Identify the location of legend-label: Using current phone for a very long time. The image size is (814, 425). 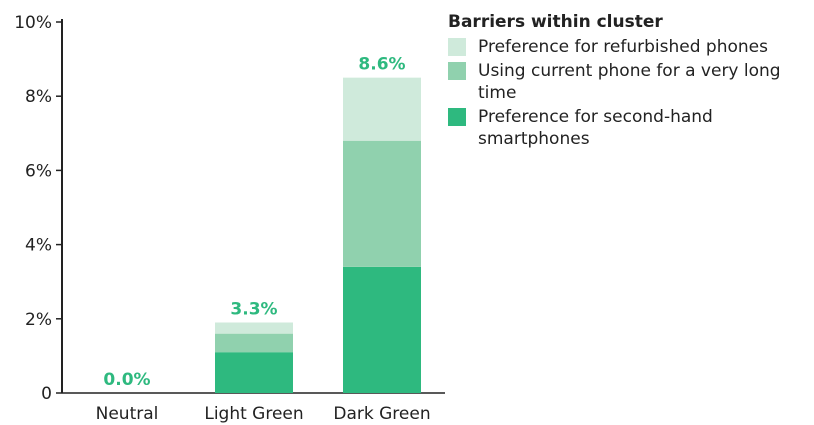
(629, 82).